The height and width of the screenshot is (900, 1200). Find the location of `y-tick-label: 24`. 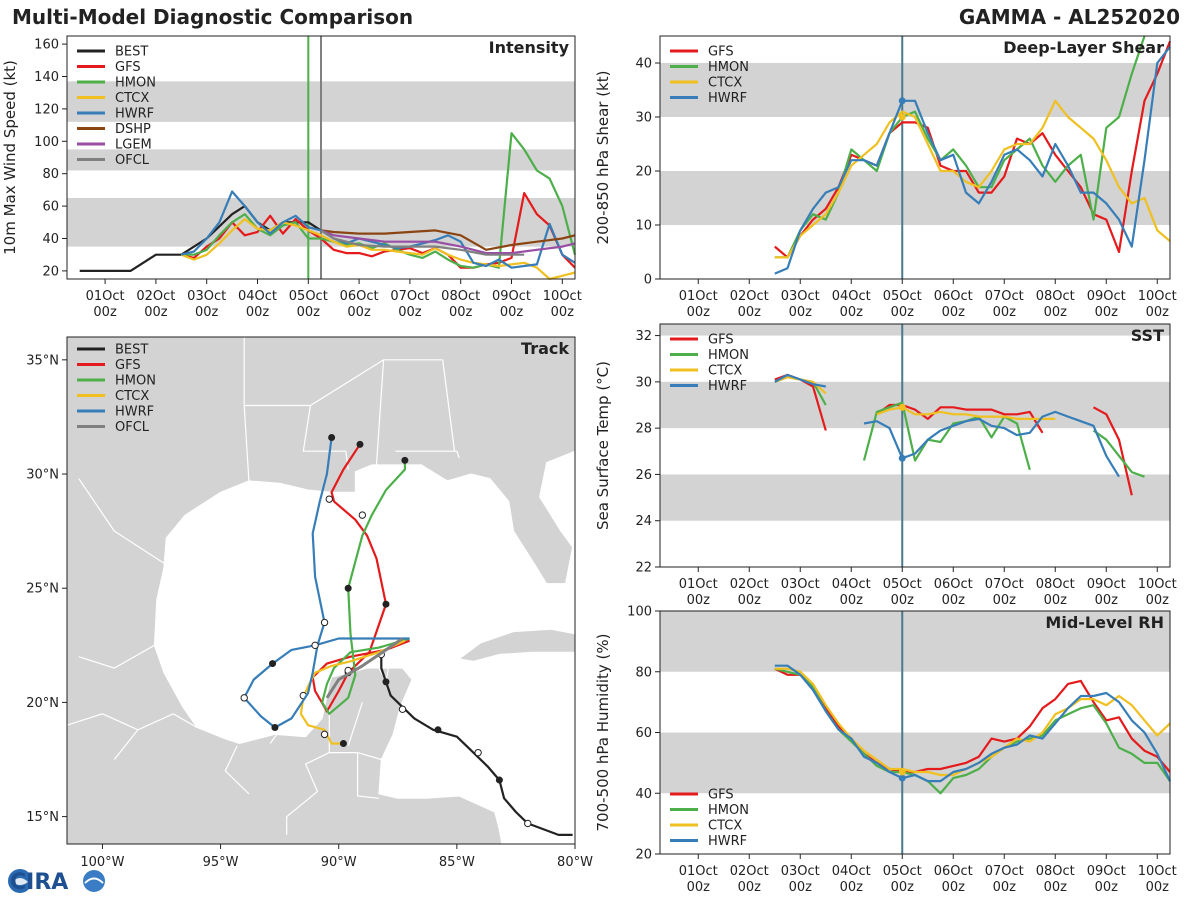

y-tick-label: 24 is located at coordinates (643, 521).